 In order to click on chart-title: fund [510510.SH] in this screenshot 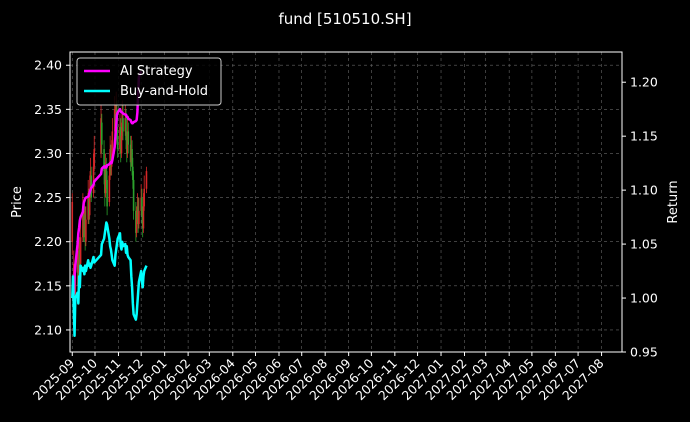, I will do `click(344, 19)`.